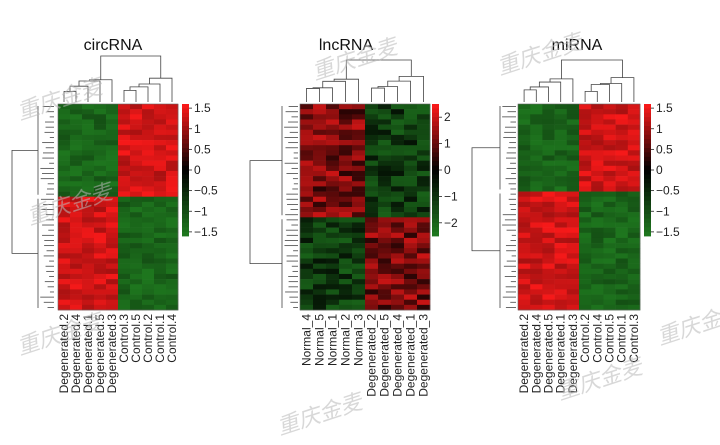 The height and width of the screenshot is (445, 720). What do you see at coordinates (668, 232) in the screenshot?
I see `colorbar-tick-label: −1.5` at bounding box center [668, 232].